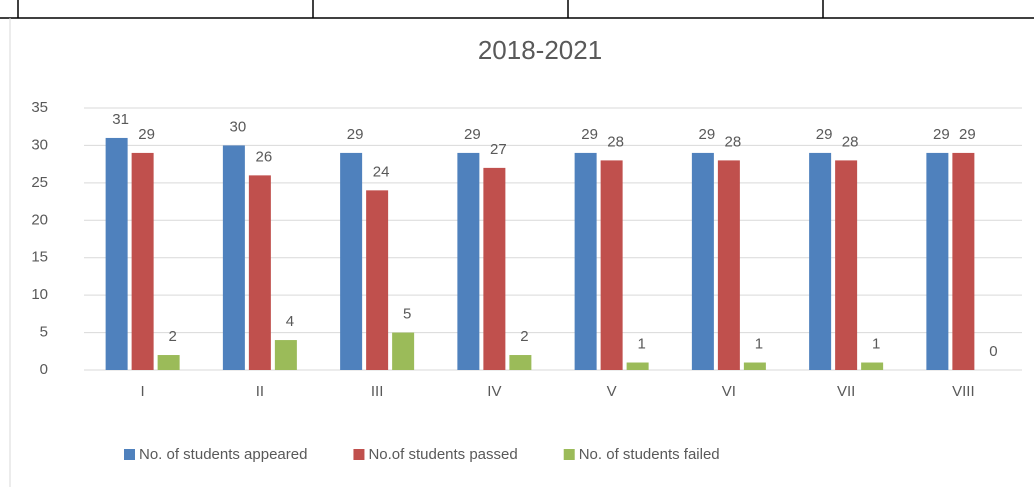  Describe the element at coordinates (540, 50) in the screenshot. I see `chart-title: 2018-2021` at that location.